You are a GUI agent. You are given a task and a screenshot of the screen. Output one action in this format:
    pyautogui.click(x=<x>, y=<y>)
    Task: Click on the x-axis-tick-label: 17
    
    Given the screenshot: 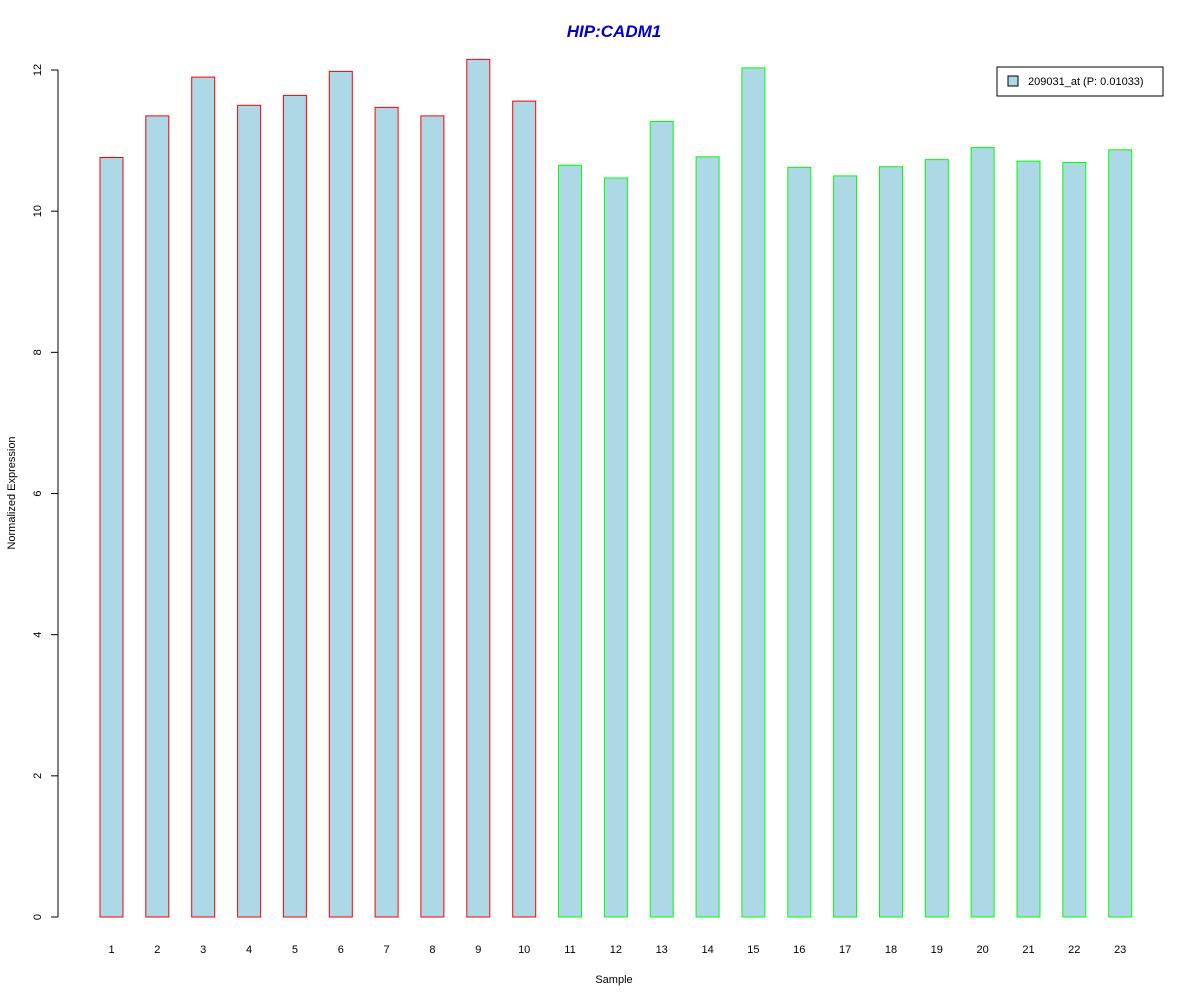 What is the action you would take?
    pyautogui.click(x=845, y=950)
    